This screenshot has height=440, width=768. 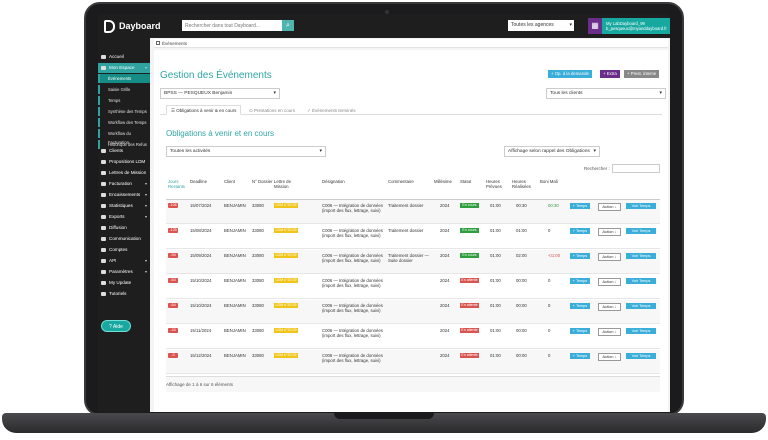 I want to click on column-header: Lettre de Mission, so click(x=282, y=184).